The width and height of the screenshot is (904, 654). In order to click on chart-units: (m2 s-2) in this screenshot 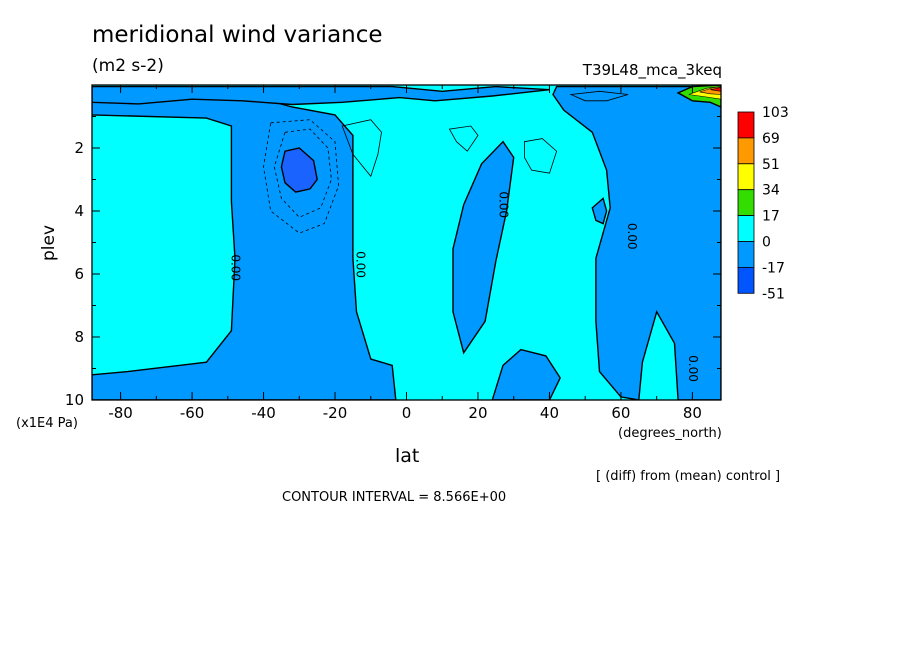, I will do `click(128, 66)`.